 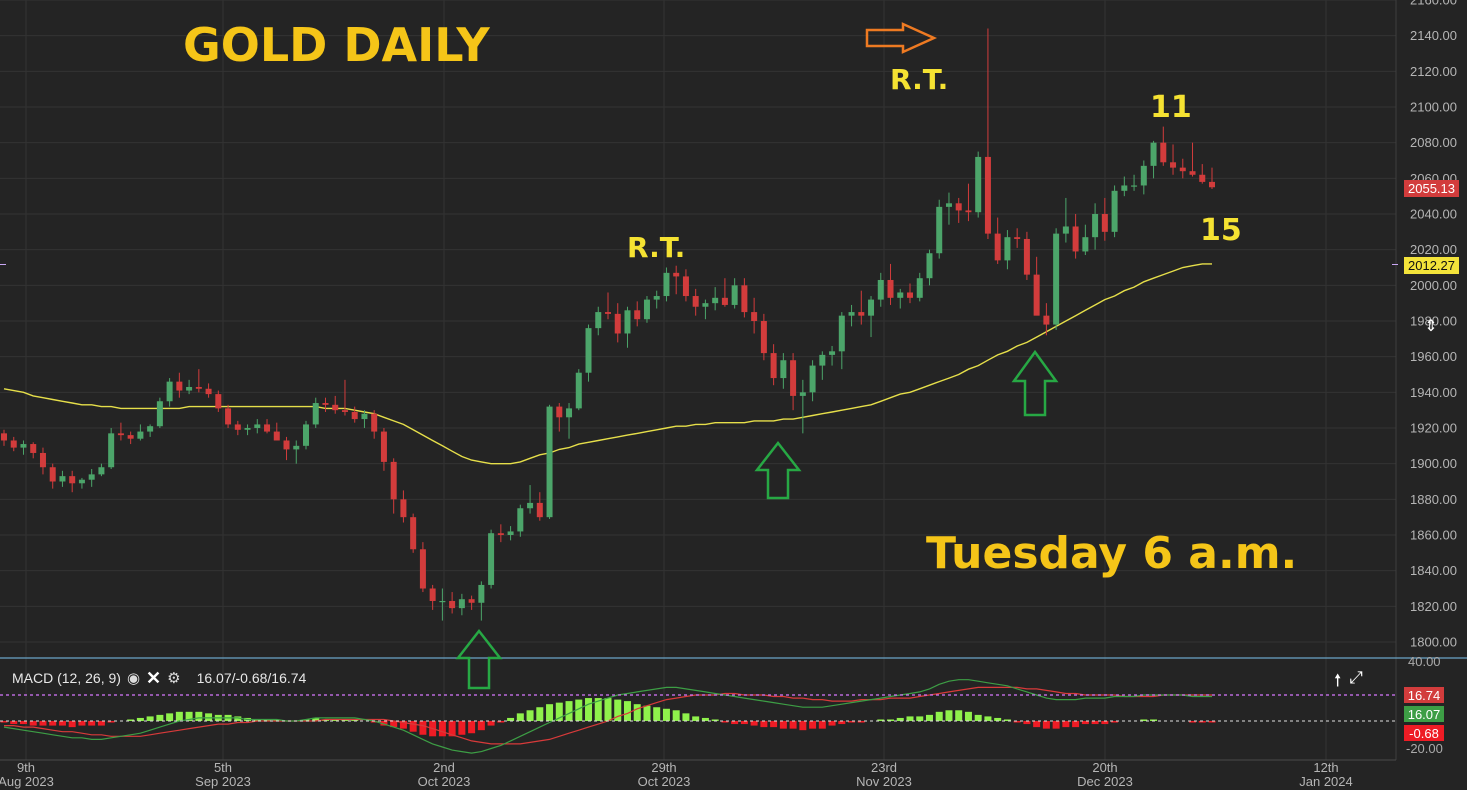 What do you see at coordinates (1431, 265) in the screenshot?
I see `ma-value-label: 2012.27` at bounding box center [1431, 265].